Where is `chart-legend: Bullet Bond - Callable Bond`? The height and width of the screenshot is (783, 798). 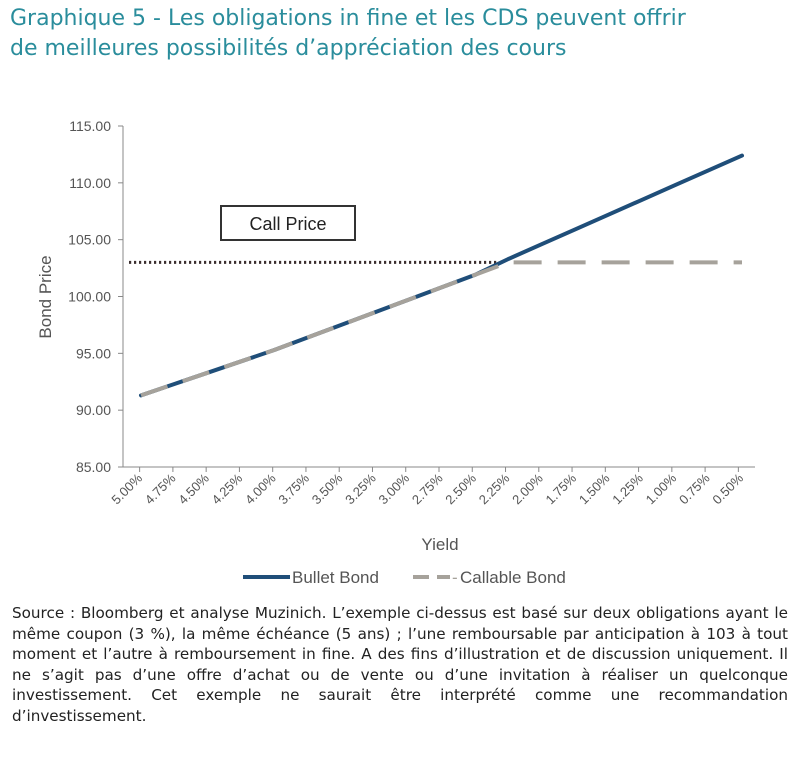 chart-legend: Bullet Bond - Callable Bond is located at coordinates (404, 577).